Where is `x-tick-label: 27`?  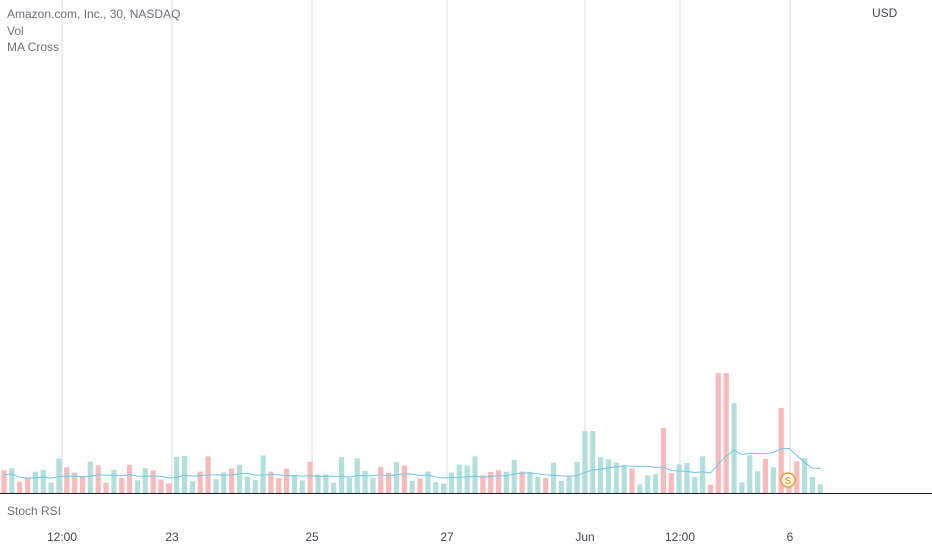 x-tick-label: 27 is located at coordinates (447, 537).